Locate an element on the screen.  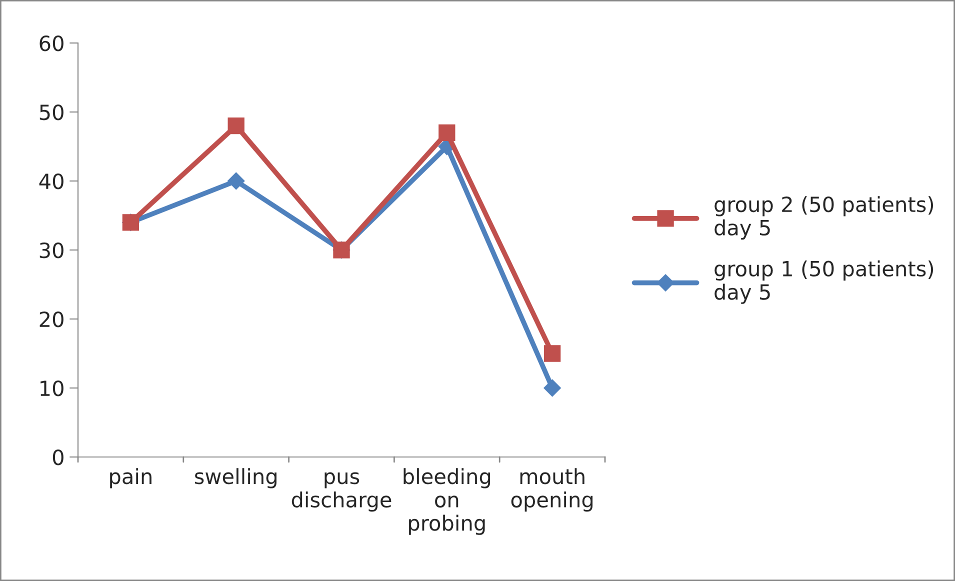
y-tick-label: 60 is located at coordinates (52, 43).